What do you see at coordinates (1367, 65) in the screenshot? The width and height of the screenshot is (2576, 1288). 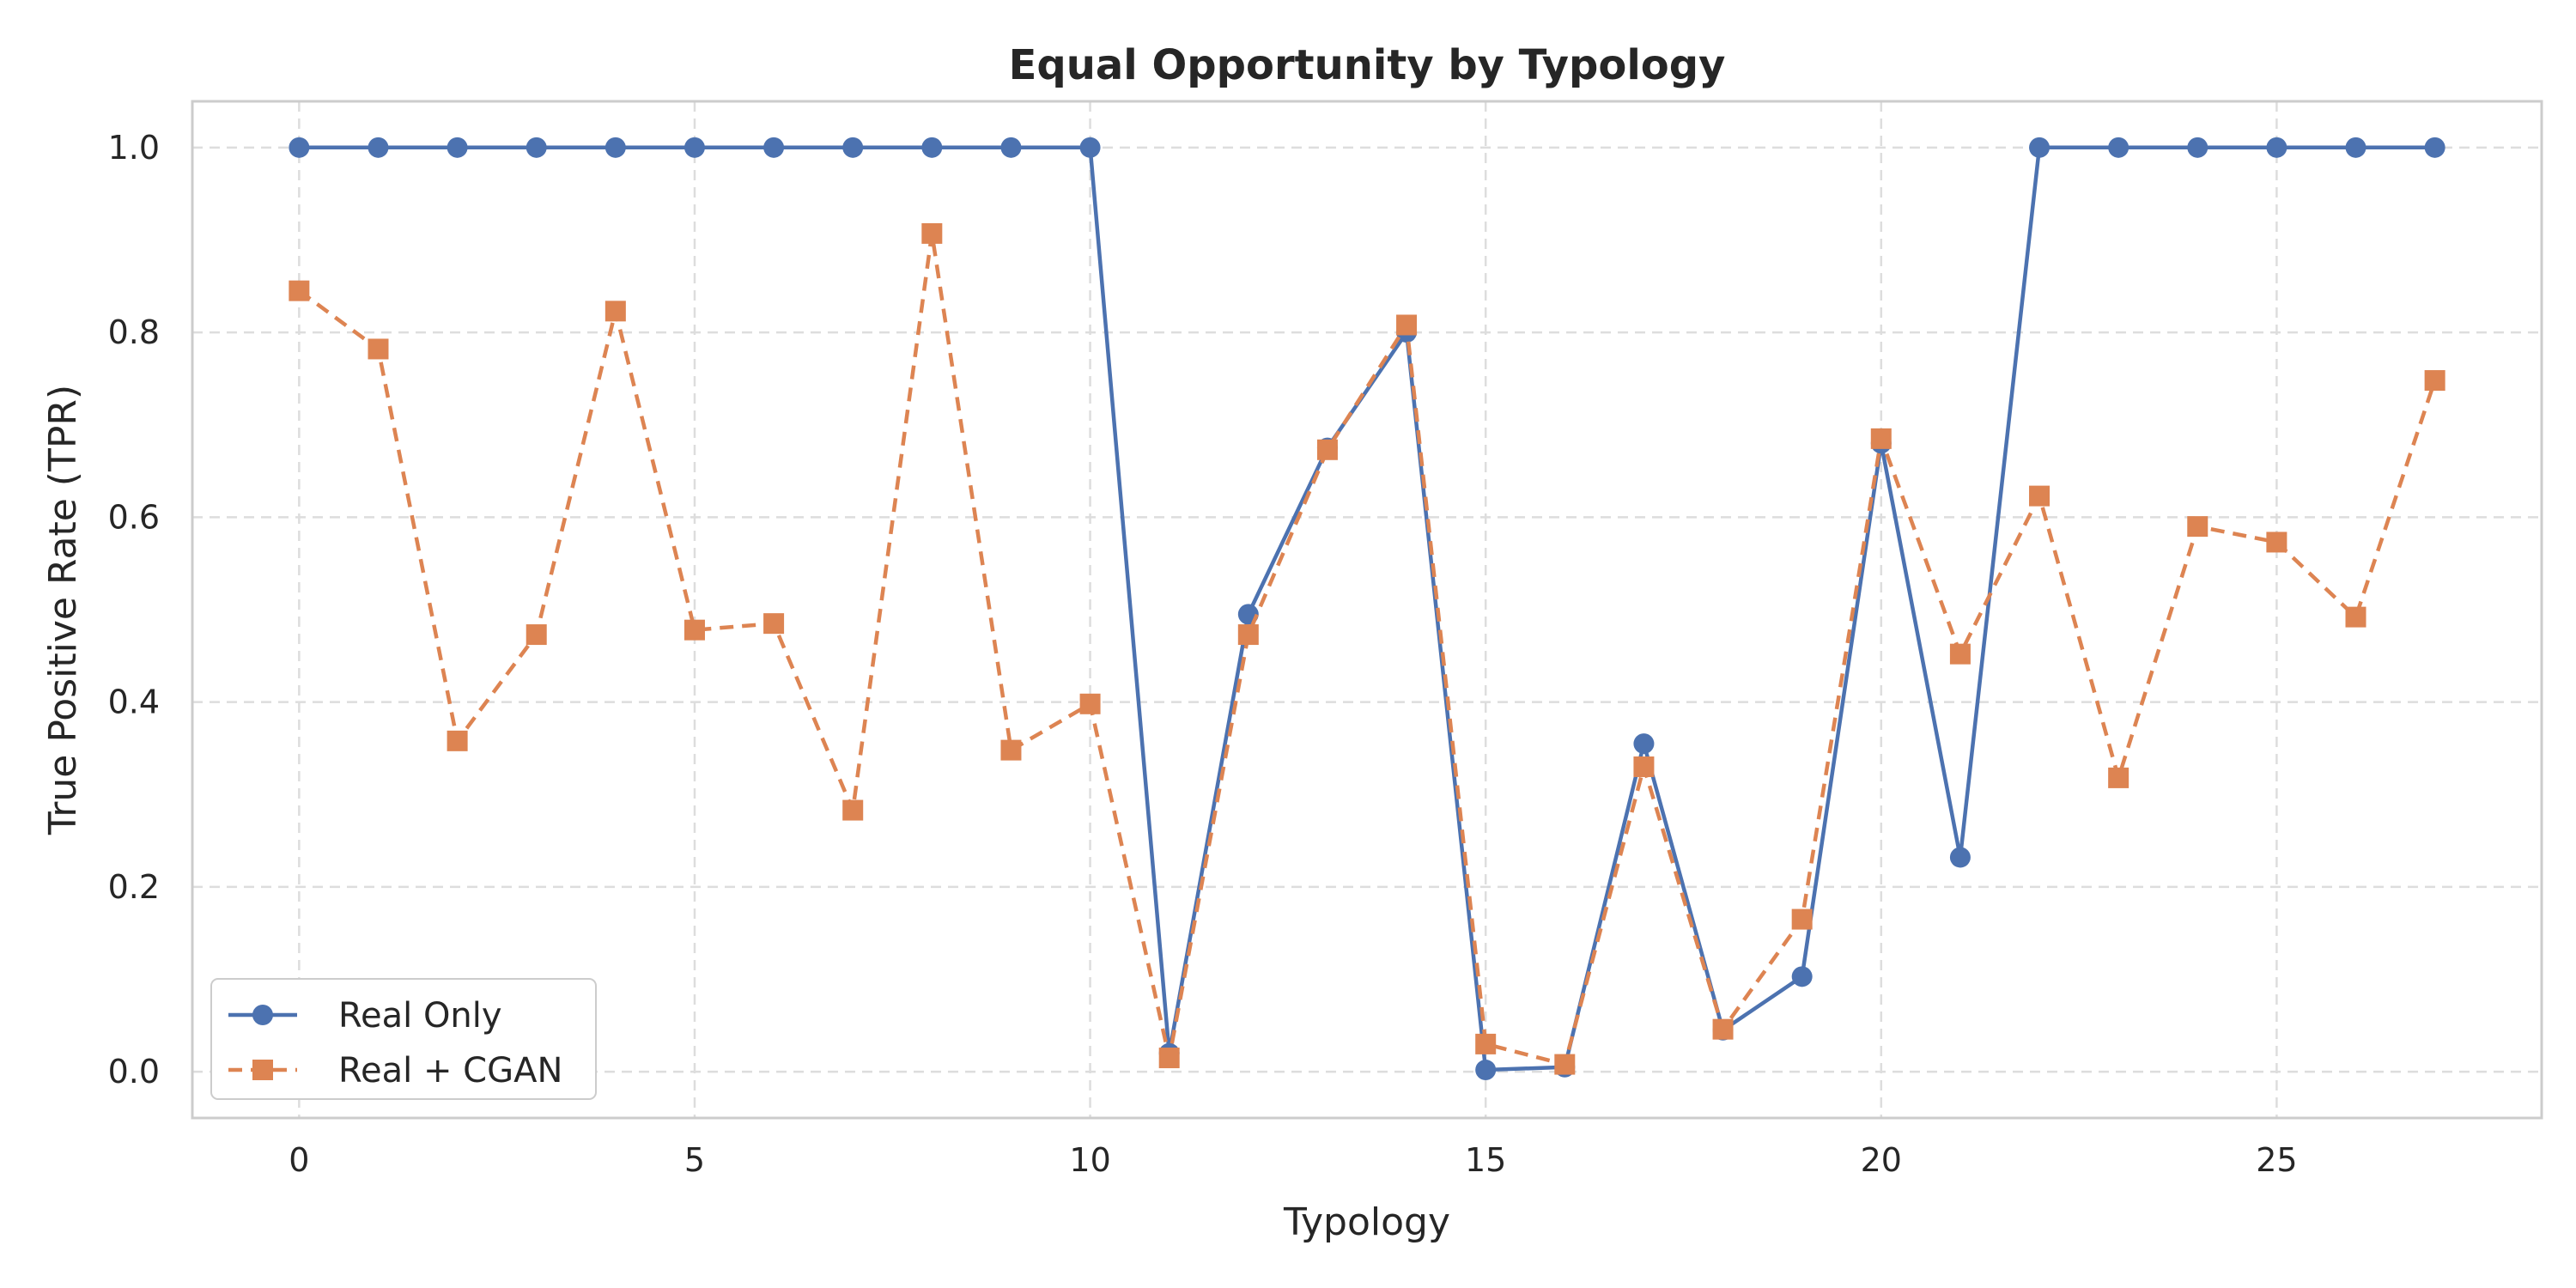 I see `chart-title: Equal Opportunity by Typology` at bounding box center [1367, 65].